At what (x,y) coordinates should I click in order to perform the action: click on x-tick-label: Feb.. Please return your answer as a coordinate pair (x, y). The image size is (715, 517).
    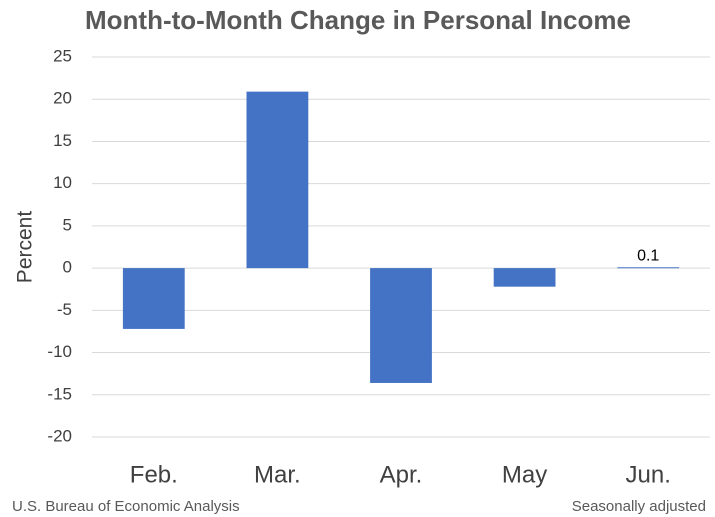
    Looking at the image, I should click on (154, 474).